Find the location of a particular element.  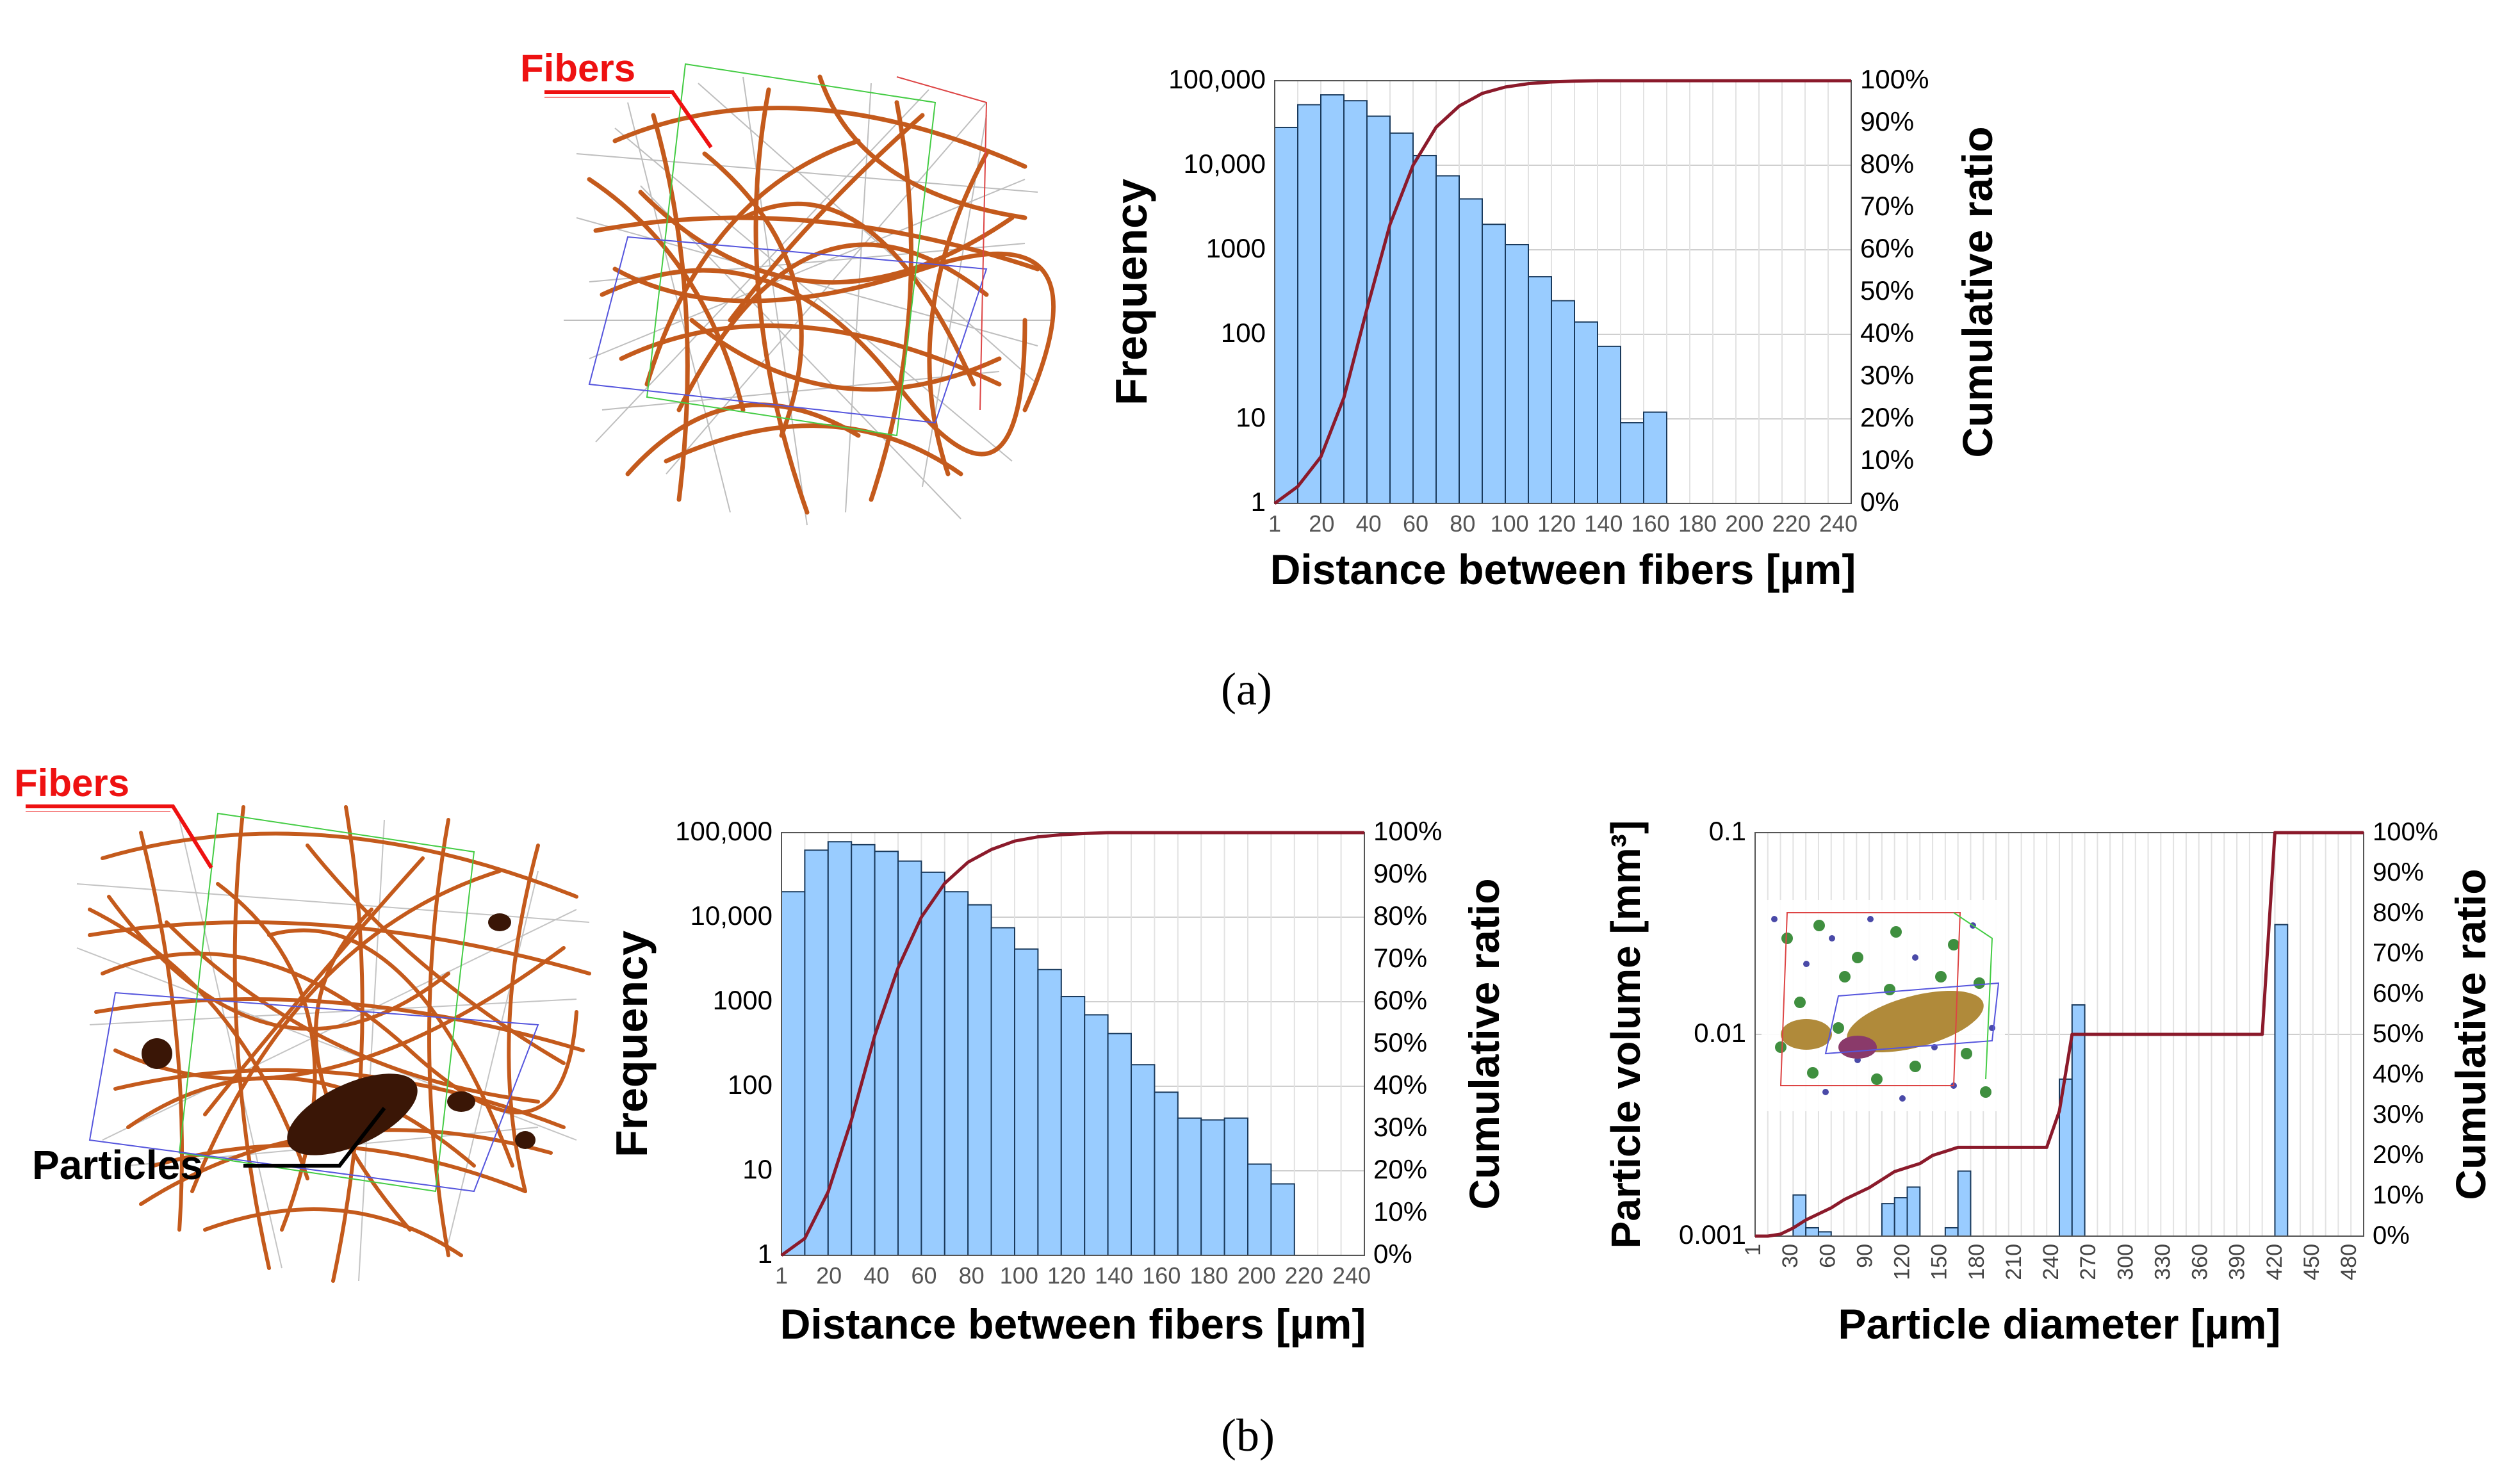

fiber-render-a is located at coordinates (810, 294).